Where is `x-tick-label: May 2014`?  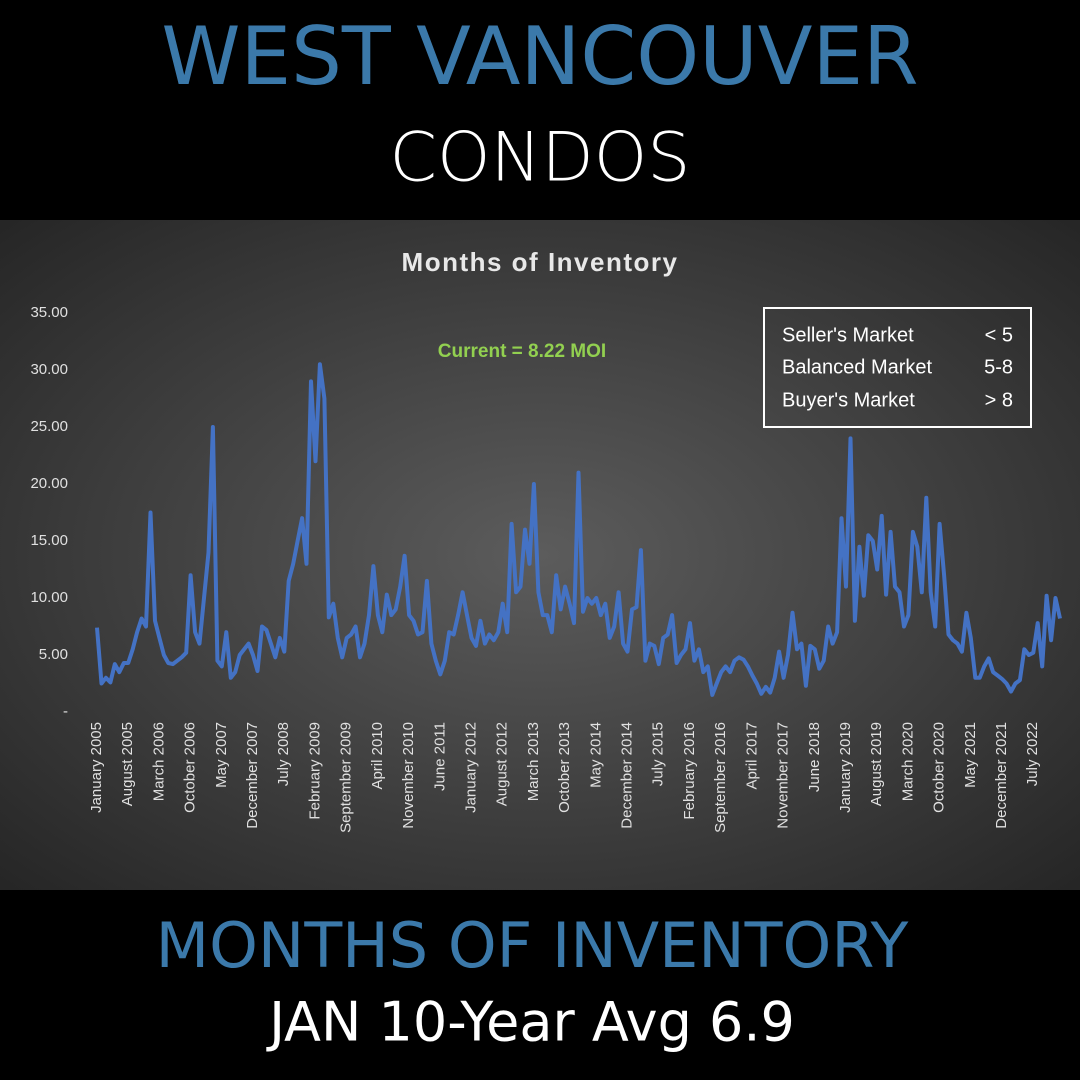
x-tick-label: May 2014 is located at coordinates (595, 755).